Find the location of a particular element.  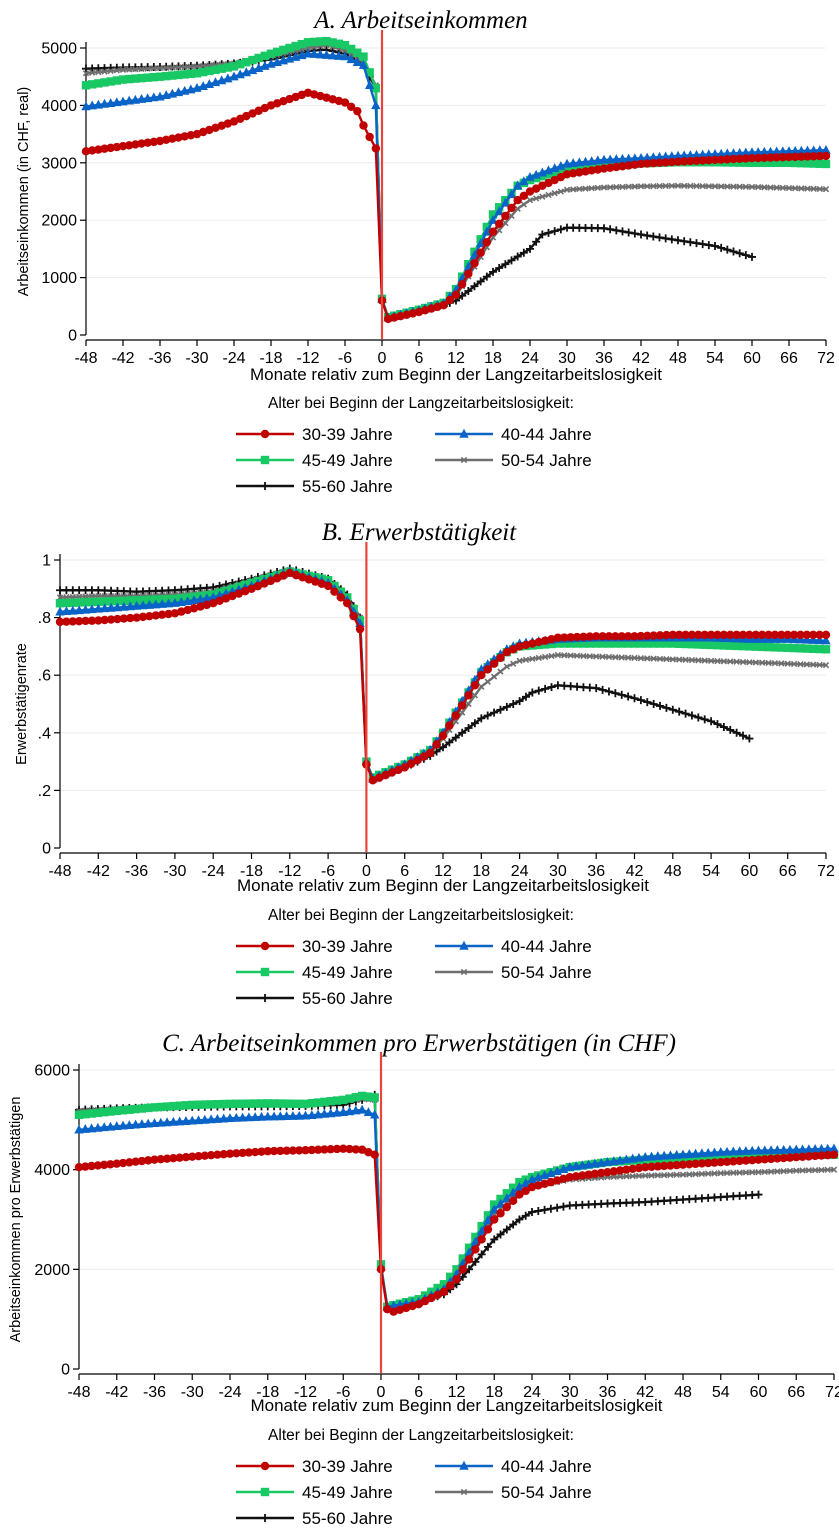

chart-title: B. Erwerbstätigkeit is located at coordinates (419, 532).